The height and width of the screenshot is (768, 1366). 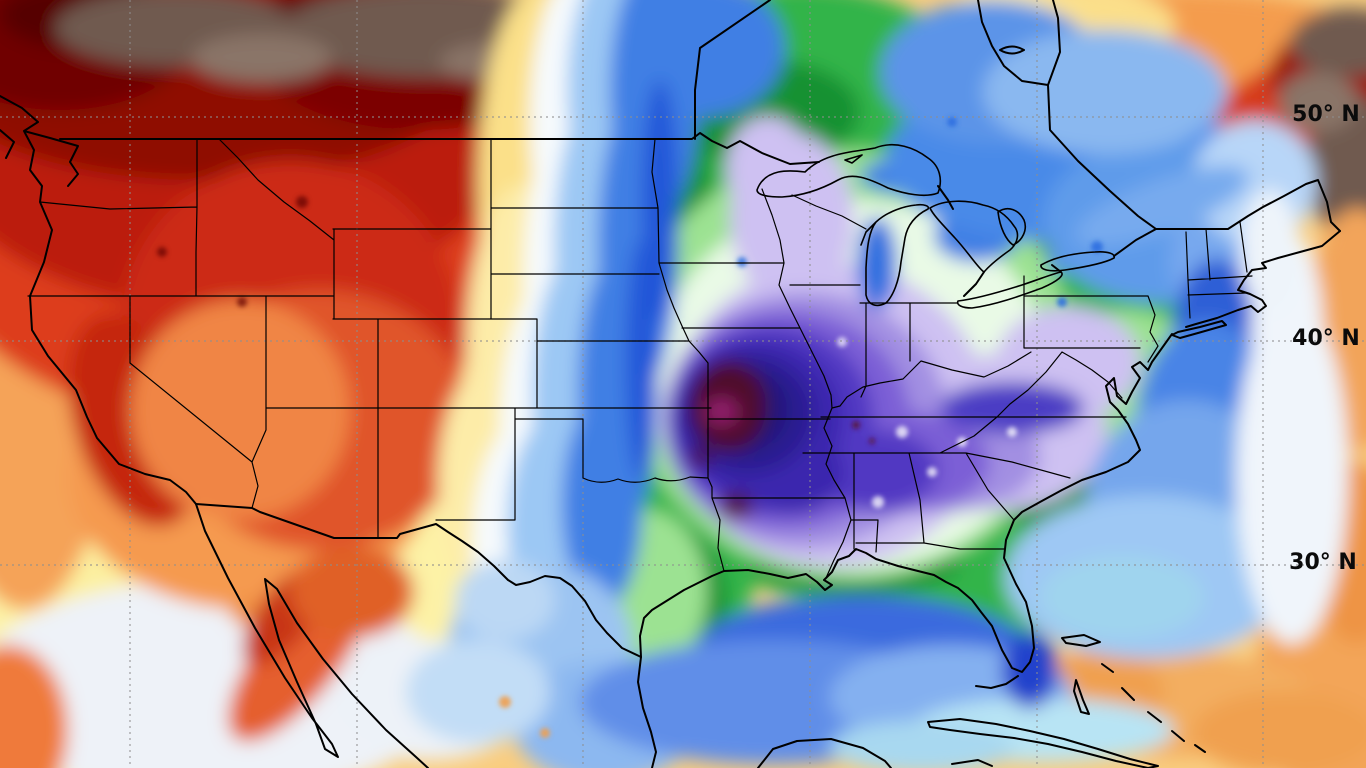 What do you see at coordinates (98, 300) in the screenshot?
I see `pacific-coastline-path` at bounding box center [98, 300].